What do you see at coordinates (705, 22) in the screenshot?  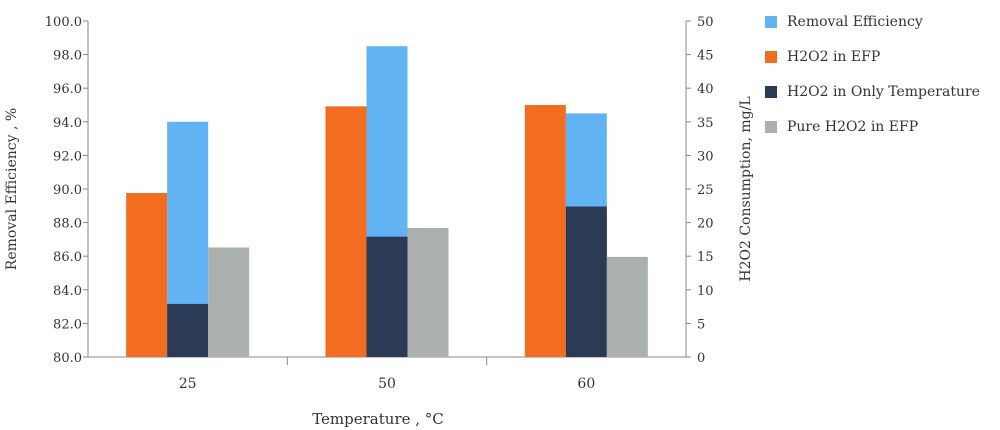 I see `y-tick-label-right: 50` at bounding box center [705, 22].